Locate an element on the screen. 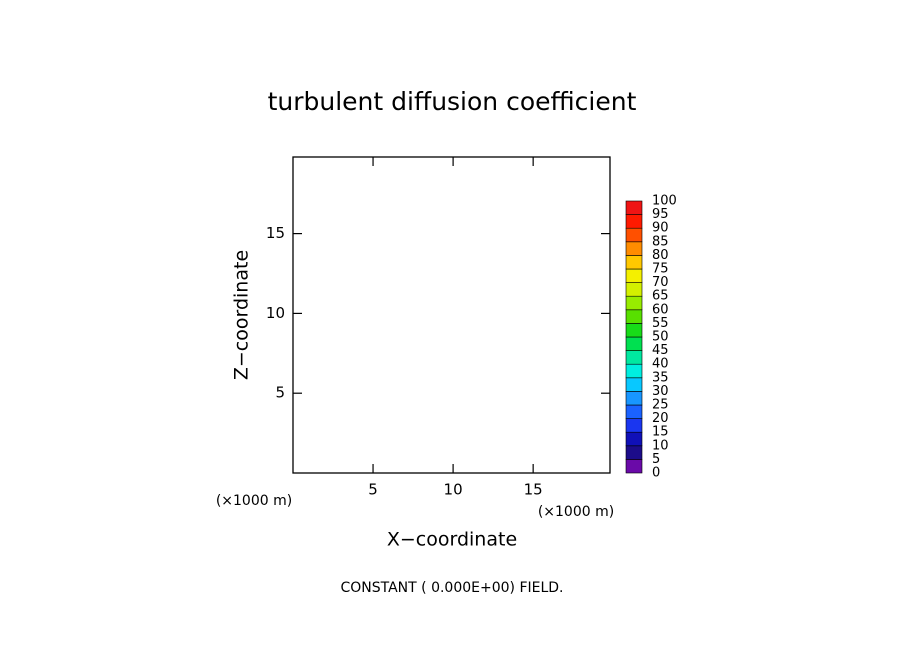 The image size is (904, 654). y-tick-label: 10 is located at coordinates (275, 313).